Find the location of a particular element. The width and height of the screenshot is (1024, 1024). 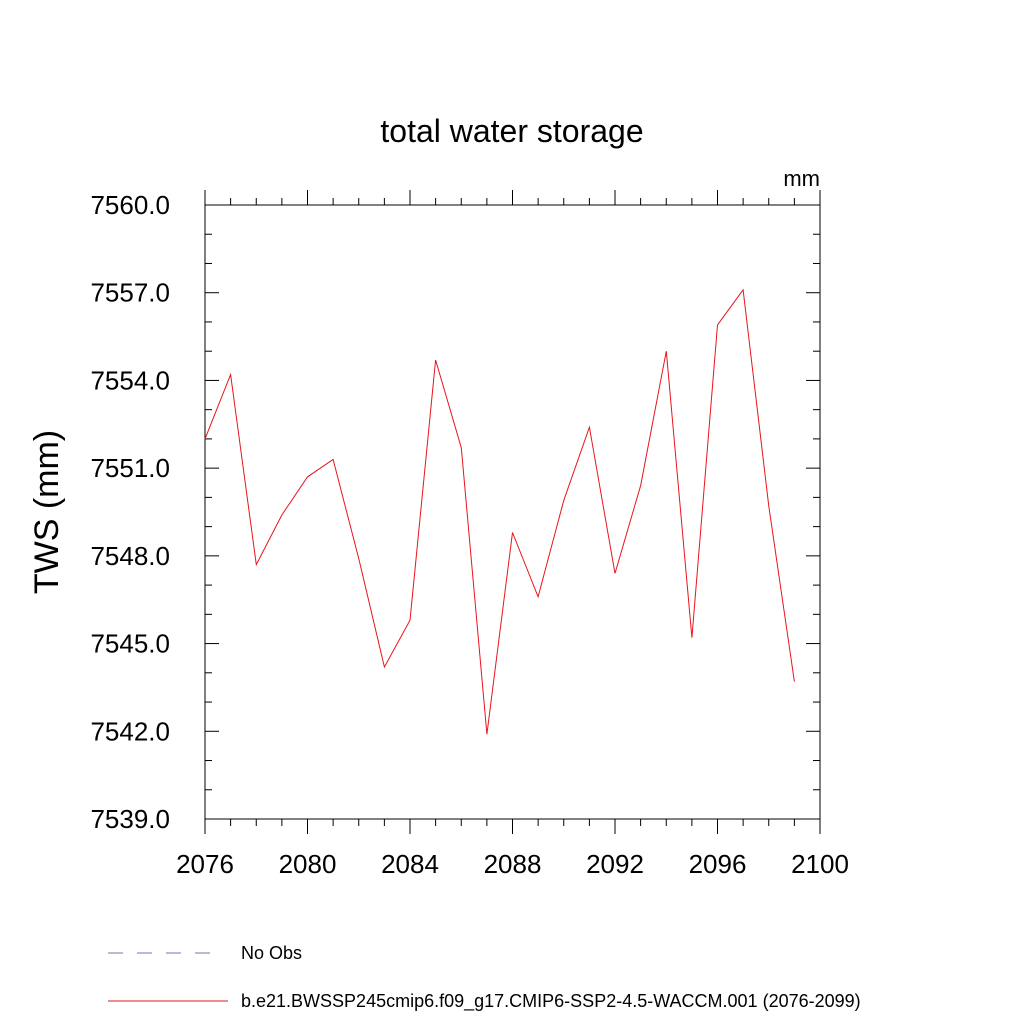

y-tick-label: 7542.0 is located at coordinates (130, 731).